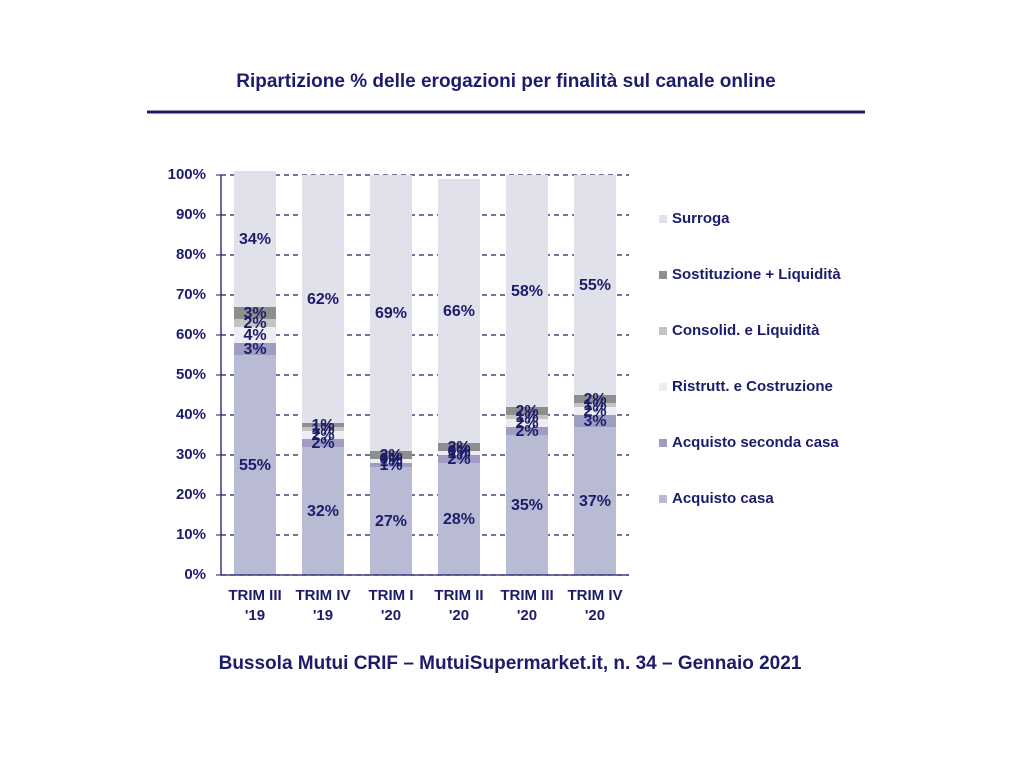 This screenshot has height=768, width=1024. What do you see at coordinates (756, 274) in the screenshot?
I see `legend-label: Sostituzione + Liquidità` at bounding box center [756, 274].